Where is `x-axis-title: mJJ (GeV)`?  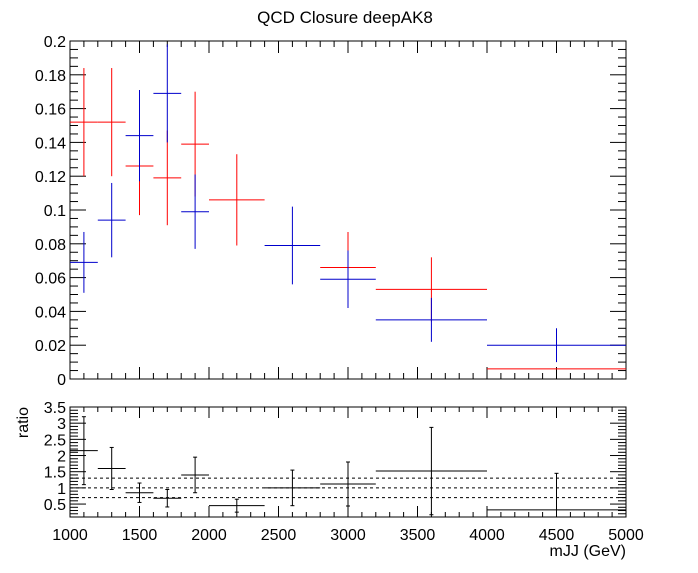
x-axis-title: mJJ (GeV) is located at coordinates (588, 551).